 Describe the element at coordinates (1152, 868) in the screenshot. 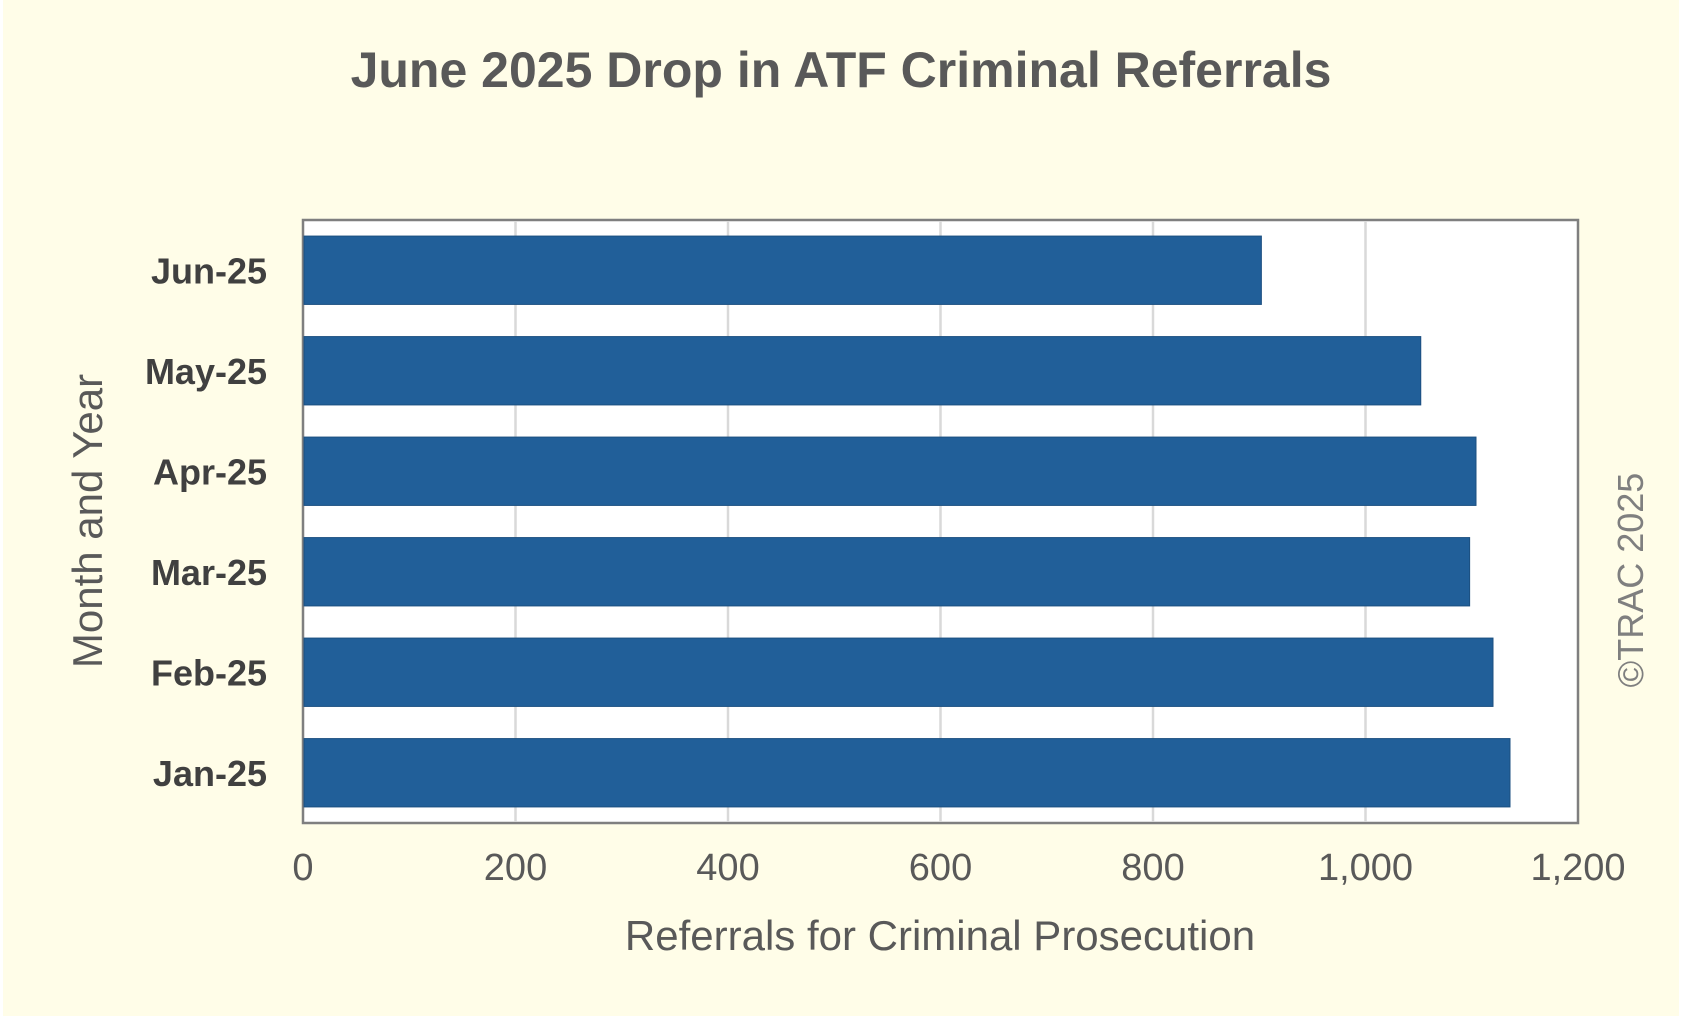

I see `x-tick-label: 800` at that location.